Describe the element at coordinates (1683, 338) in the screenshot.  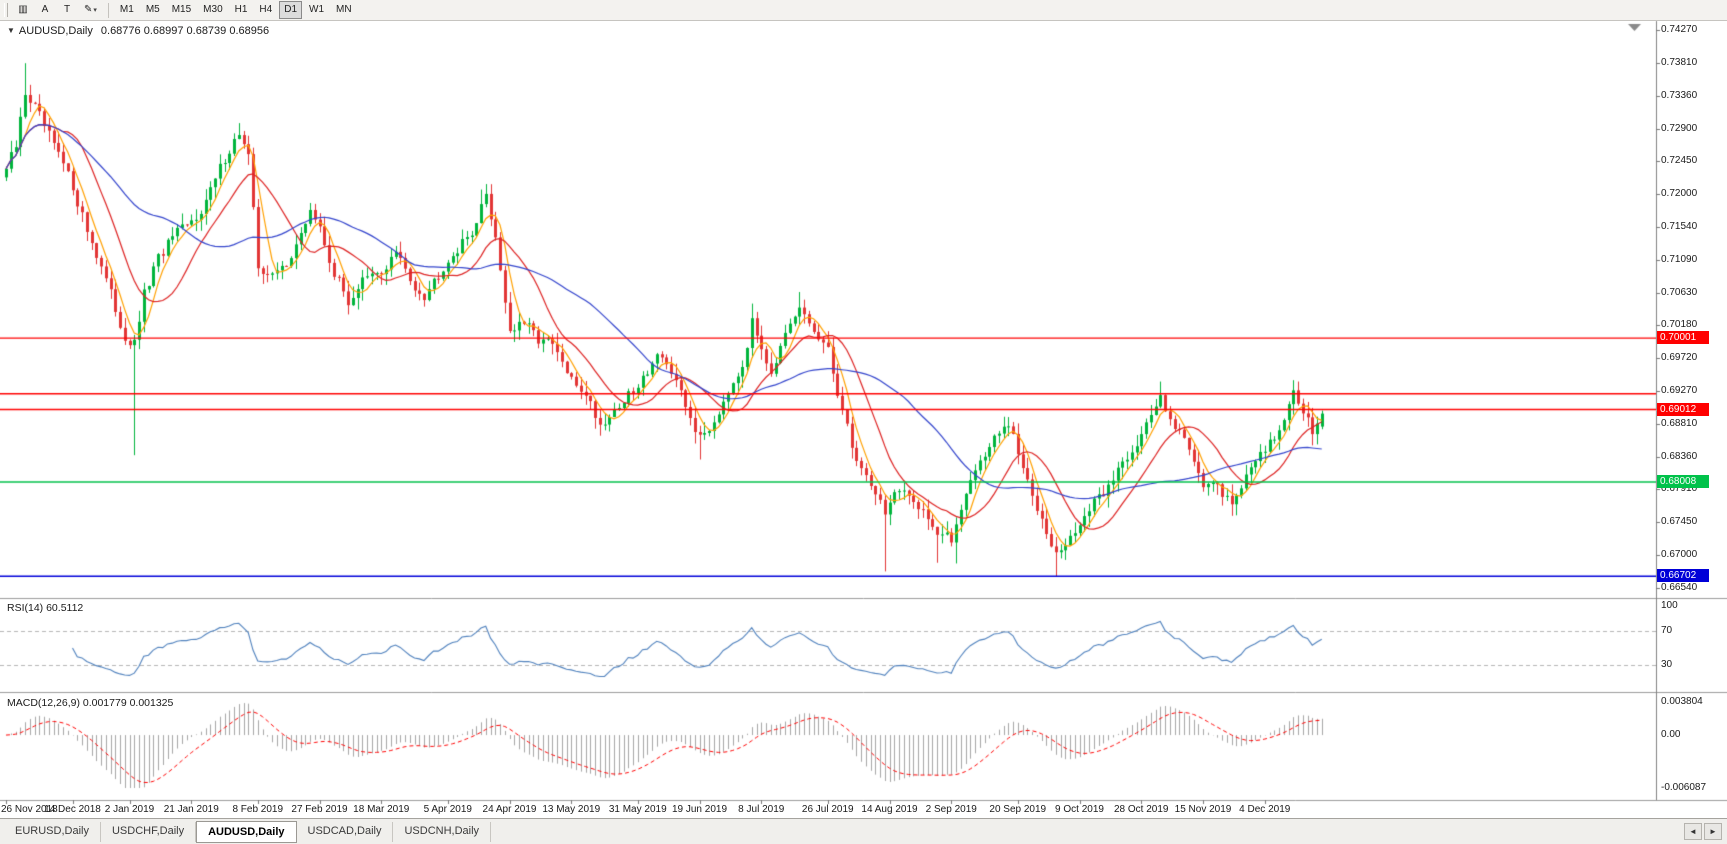
I see `hline-price-tag: 0.70001` at that location.